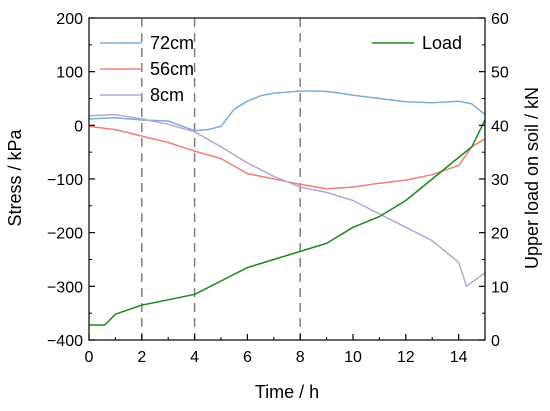 The height and width of the screenshot is (411, 550). Describe the element at coordinates (406, 357) in the screenshot. I see `x-tick-label: 12` at that location.